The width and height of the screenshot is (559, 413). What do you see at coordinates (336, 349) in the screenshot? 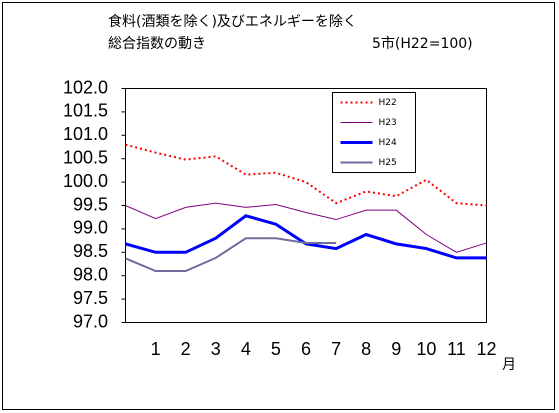
I see `x-tick-label: 7` at bounding box center [336, 349].